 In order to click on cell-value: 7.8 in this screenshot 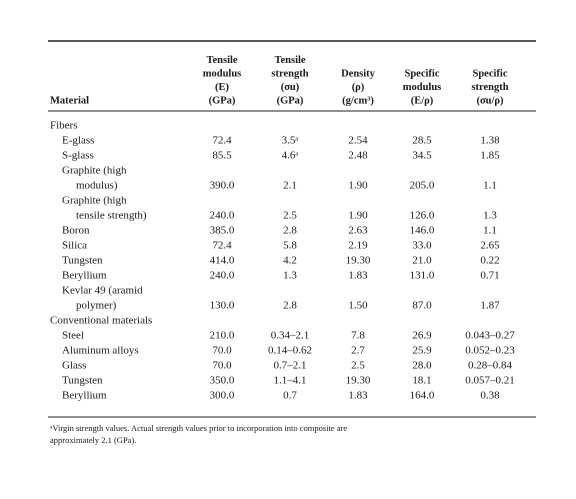, I will do `click(358, 336)`.